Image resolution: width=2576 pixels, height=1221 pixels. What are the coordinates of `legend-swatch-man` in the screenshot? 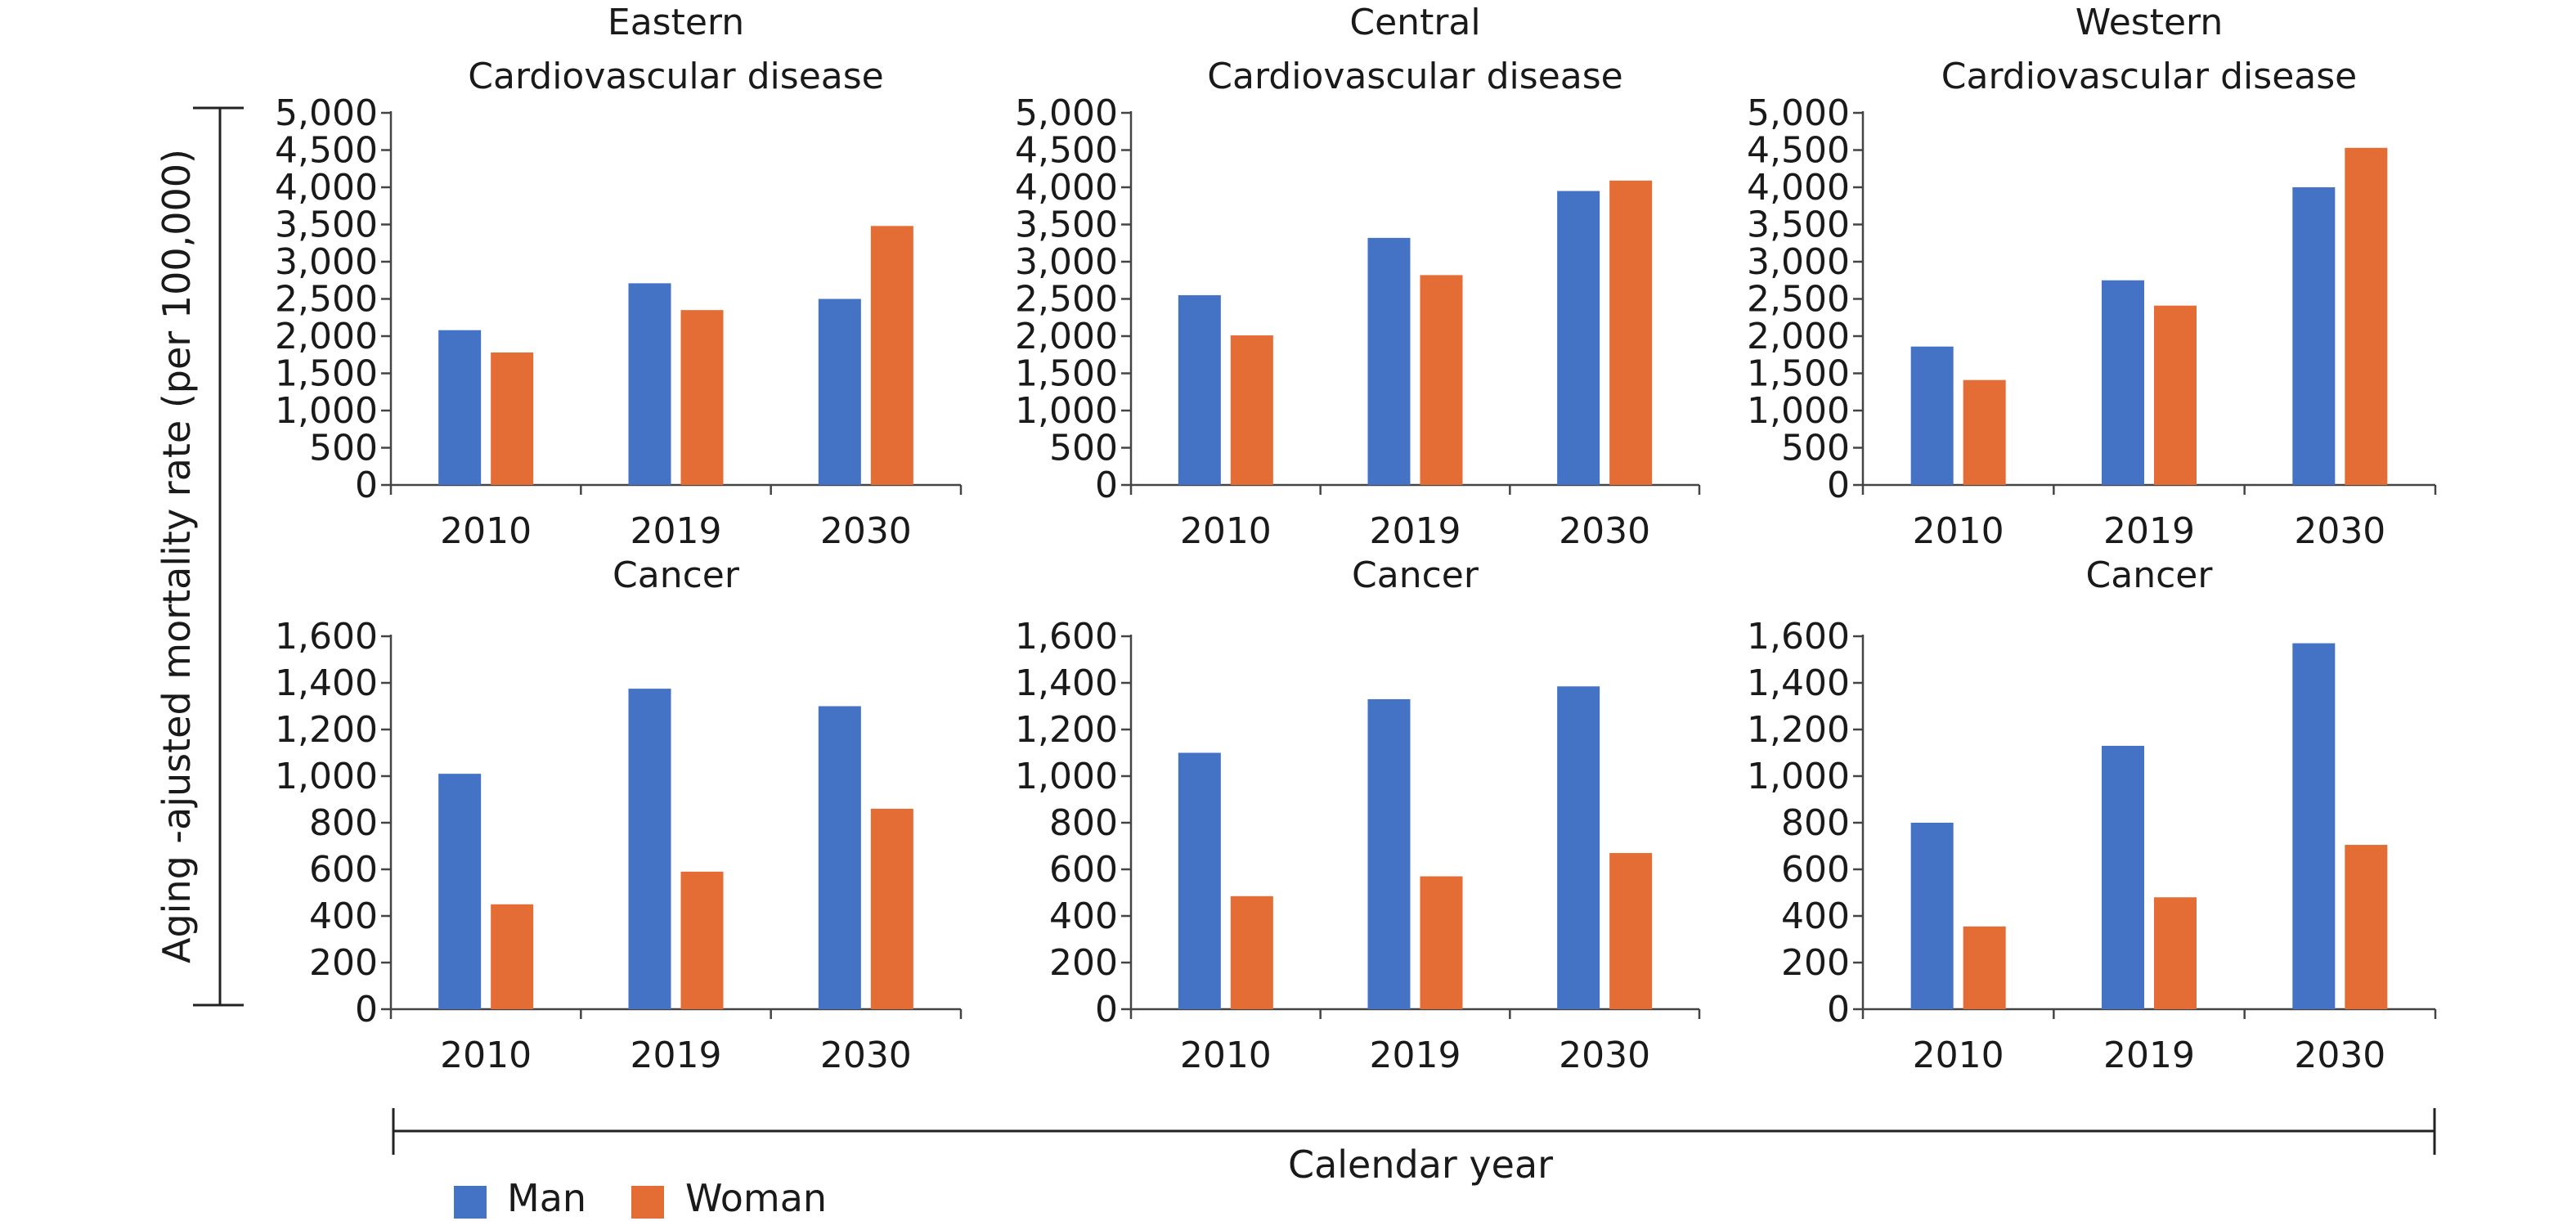 It's located at (471, 1202).